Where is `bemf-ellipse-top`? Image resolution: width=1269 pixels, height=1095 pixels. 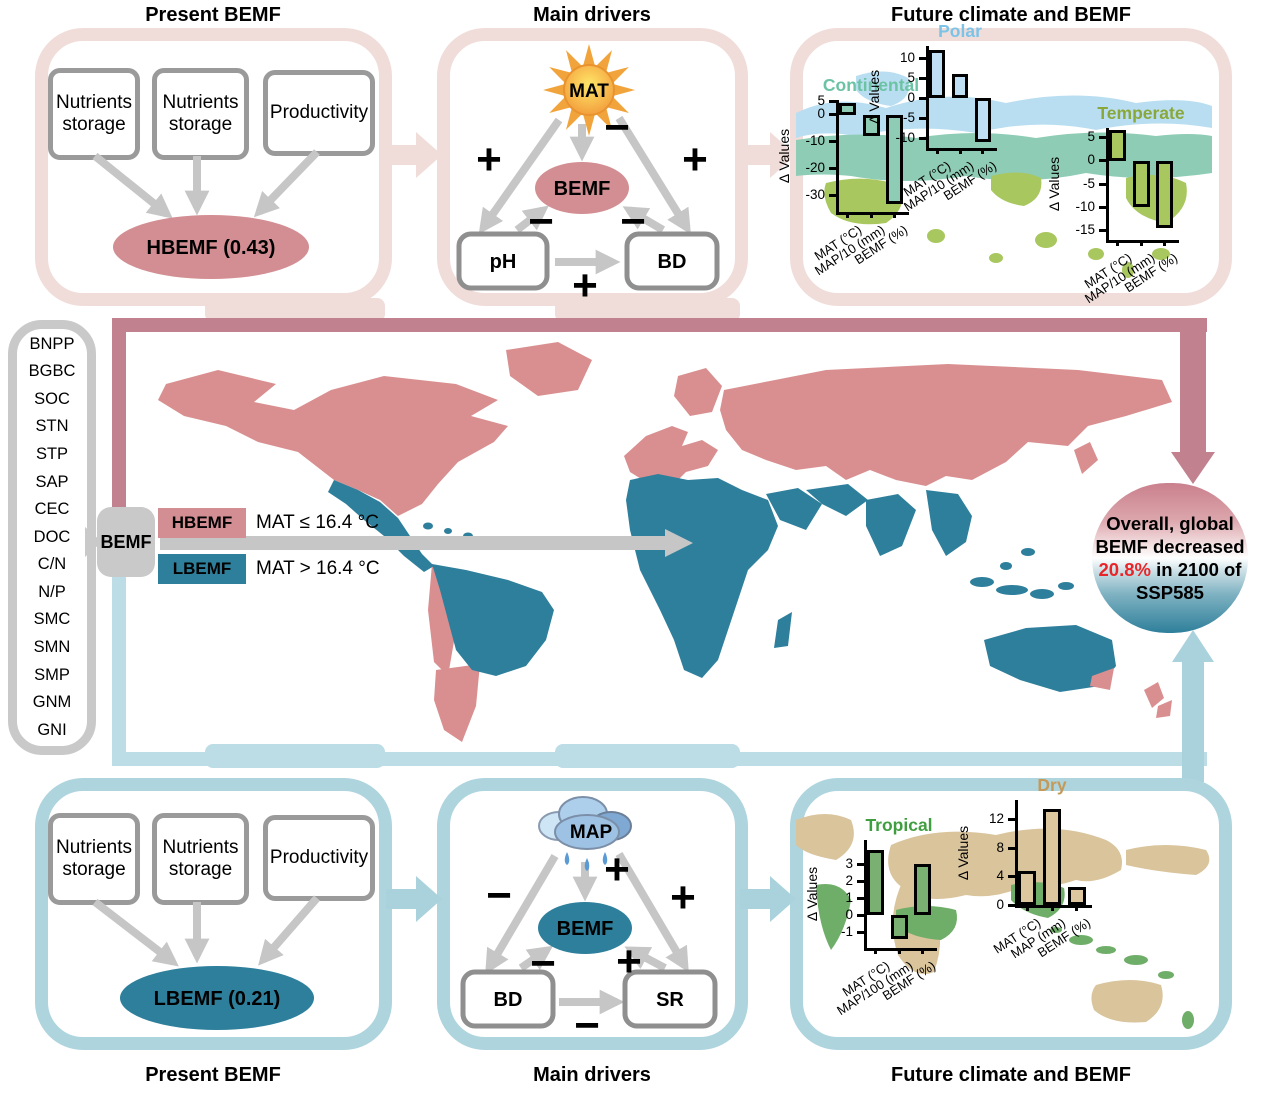 bemf-ellipse-top is located at coordinates (582, 188).